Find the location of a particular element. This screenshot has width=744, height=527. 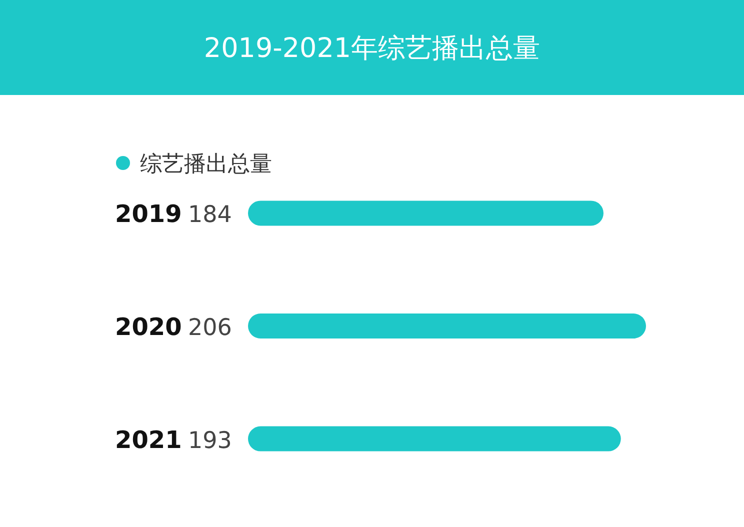

y-tick-label: 2019 is located at coordinates (148, 214).